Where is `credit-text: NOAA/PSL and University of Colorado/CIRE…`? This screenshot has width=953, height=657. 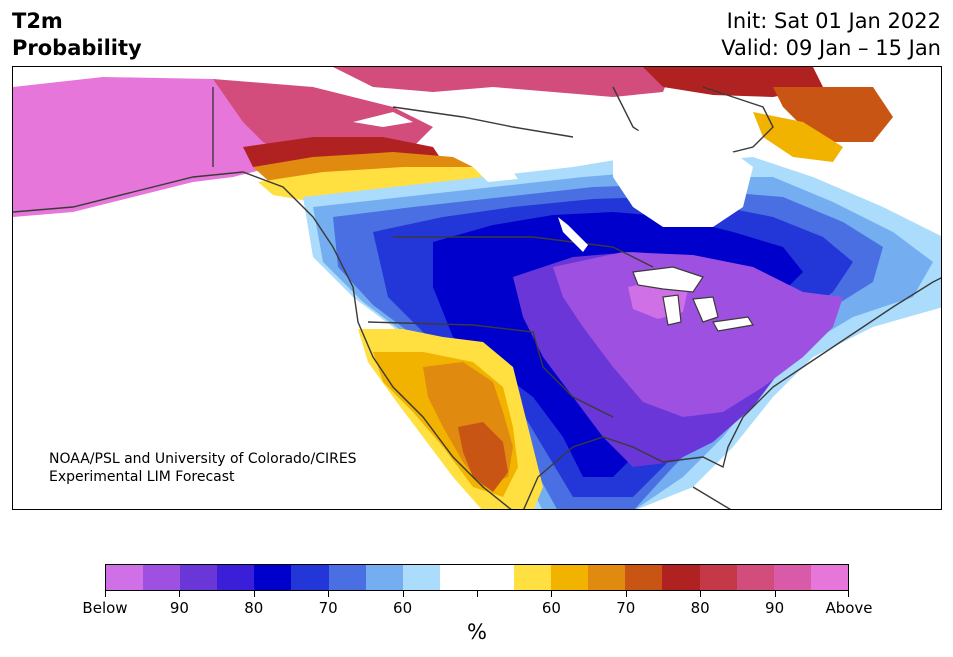
credit-text: NOAA/PSL and University of Colorado/CIRE… is located at coordinates (203, 468).